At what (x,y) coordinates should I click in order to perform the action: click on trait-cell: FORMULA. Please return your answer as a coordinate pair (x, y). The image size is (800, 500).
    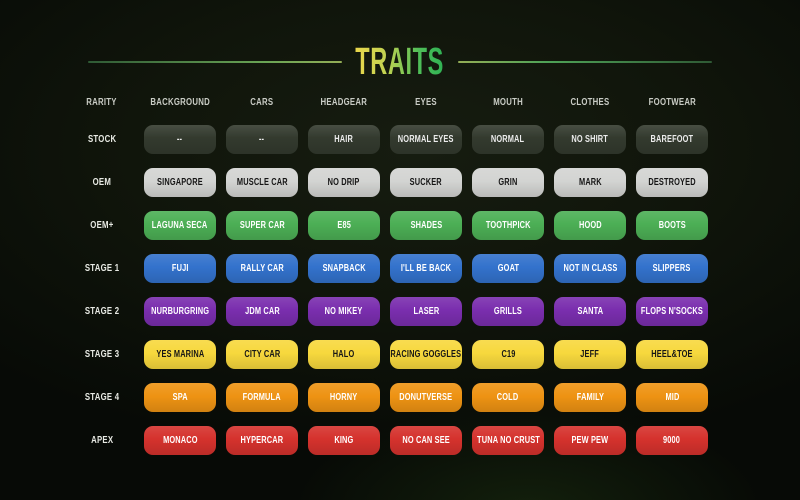
    Looking at the image, I should click on (262, 397).